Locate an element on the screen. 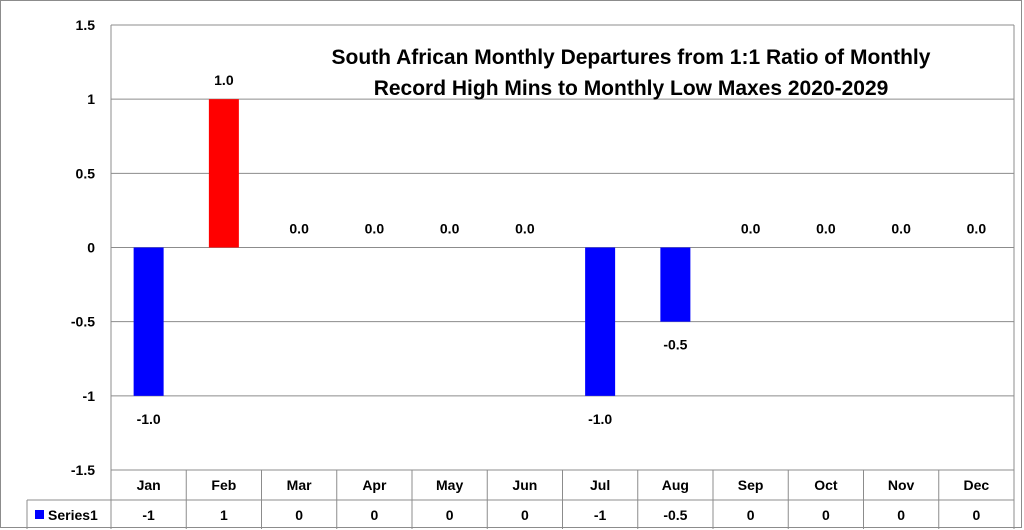 The height and width of the screenshot is (530, 1024). y-tick-label: 0 is located at coordinates (91, 248).